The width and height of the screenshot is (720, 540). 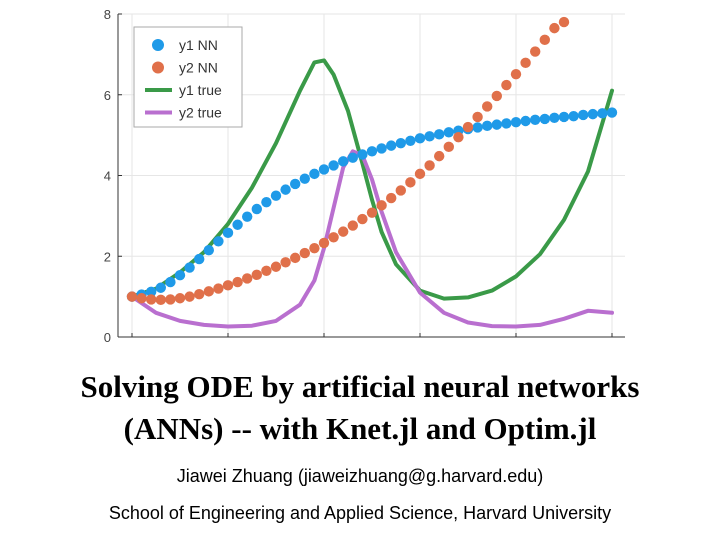 I want to click on legend: y1 NN y2 NN y1 true y2 true, so click(x=188, y=77).